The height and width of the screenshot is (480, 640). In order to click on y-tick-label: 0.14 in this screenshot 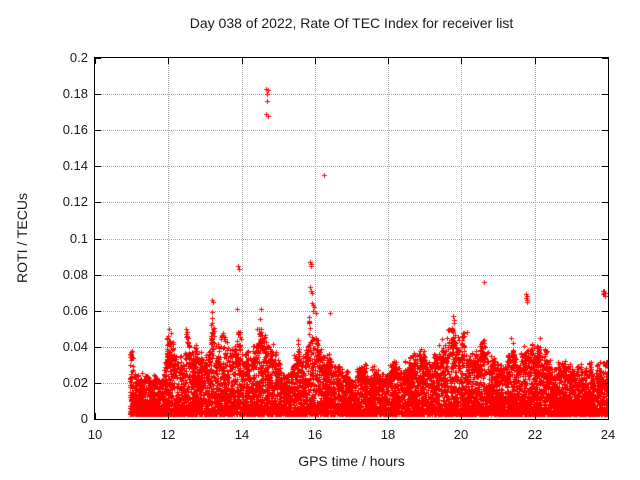, I will do `click(75, 165)`.